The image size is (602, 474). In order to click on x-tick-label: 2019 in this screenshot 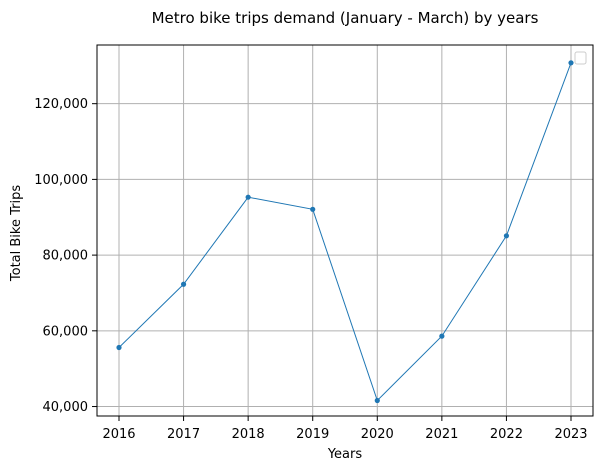, I will do `click(312, 434)`.